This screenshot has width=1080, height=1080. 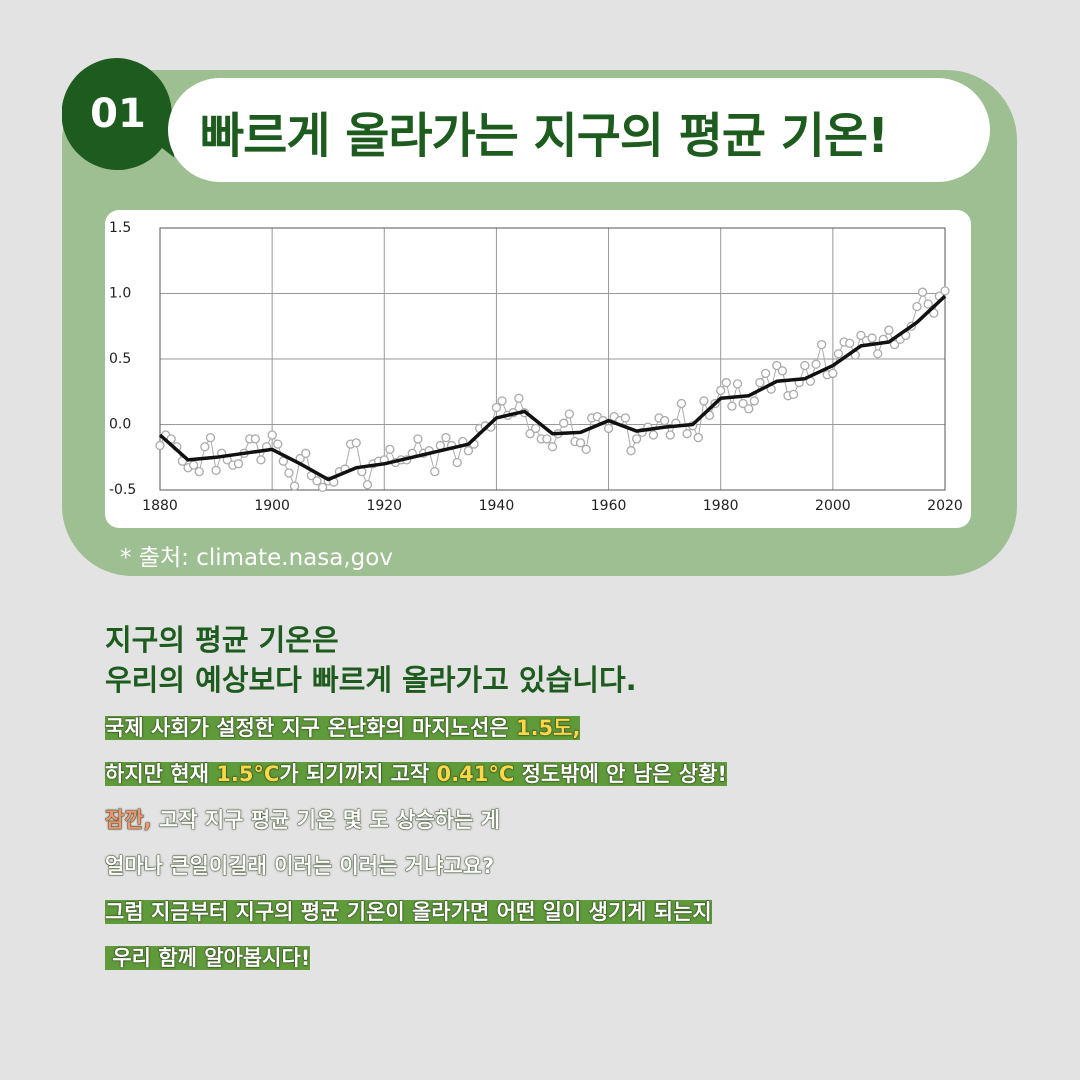 I want to click on body-line: 그럼 지금부터 지구의 평균 기온이 올라가면 어떤 일이 생기게 되는지, so click(x=416, y=919).